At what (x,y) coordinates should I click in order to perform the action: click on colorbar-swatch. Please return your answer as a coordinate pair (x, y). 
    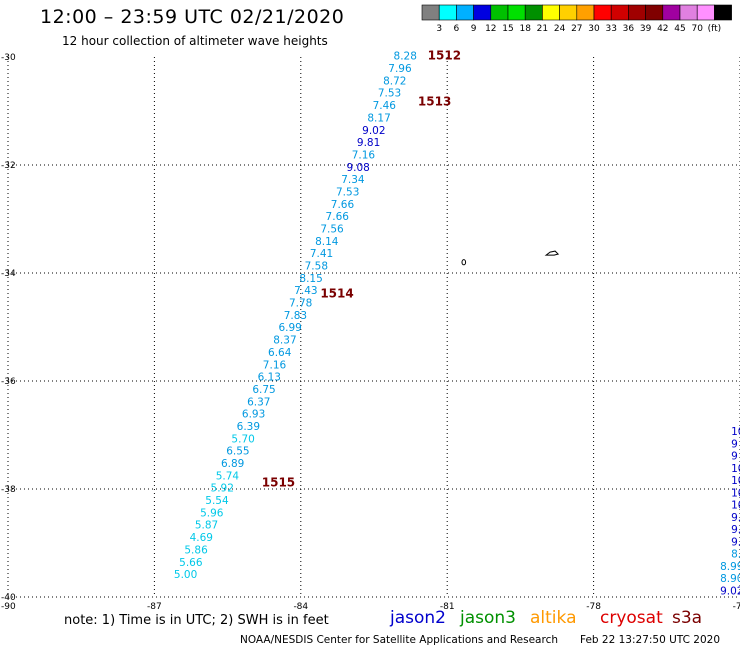
    Looking at the image, I should click on (723, 12).